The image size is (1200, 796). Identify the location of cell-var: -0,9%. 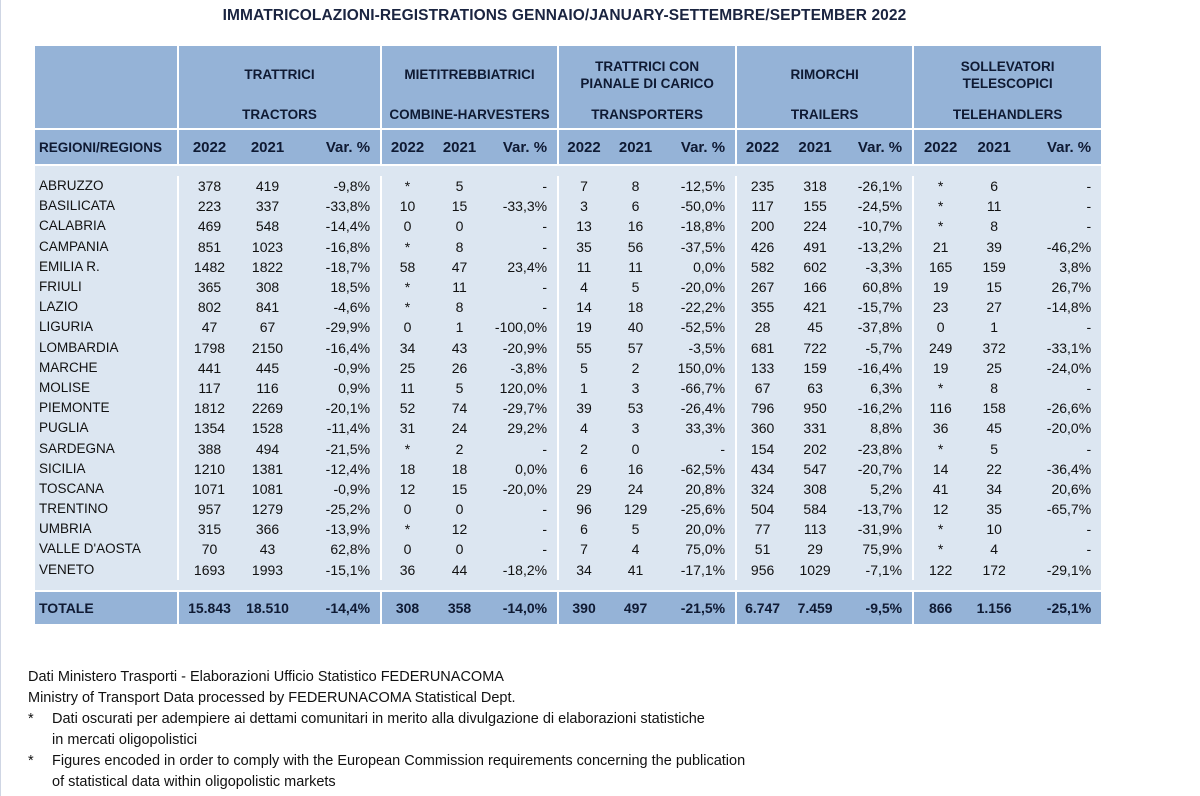
(338, 488).